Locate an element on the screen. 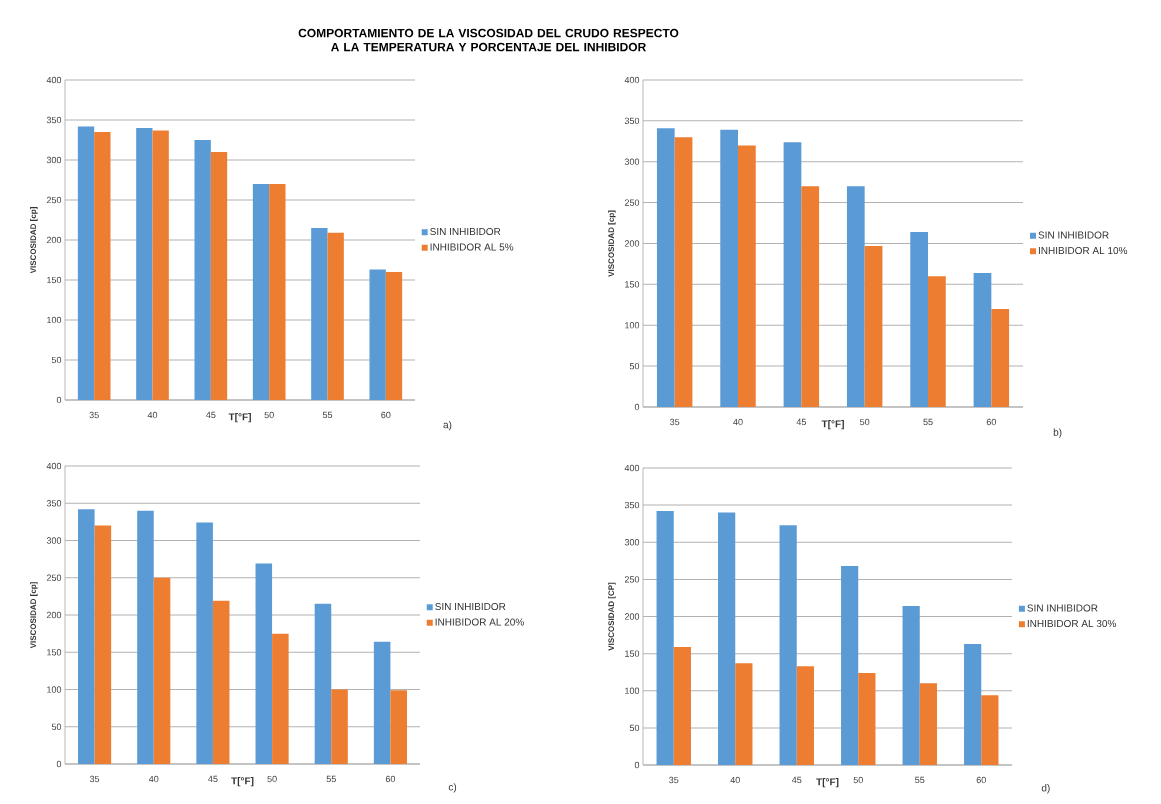  text: b) is located at coordinates (1057, 433).